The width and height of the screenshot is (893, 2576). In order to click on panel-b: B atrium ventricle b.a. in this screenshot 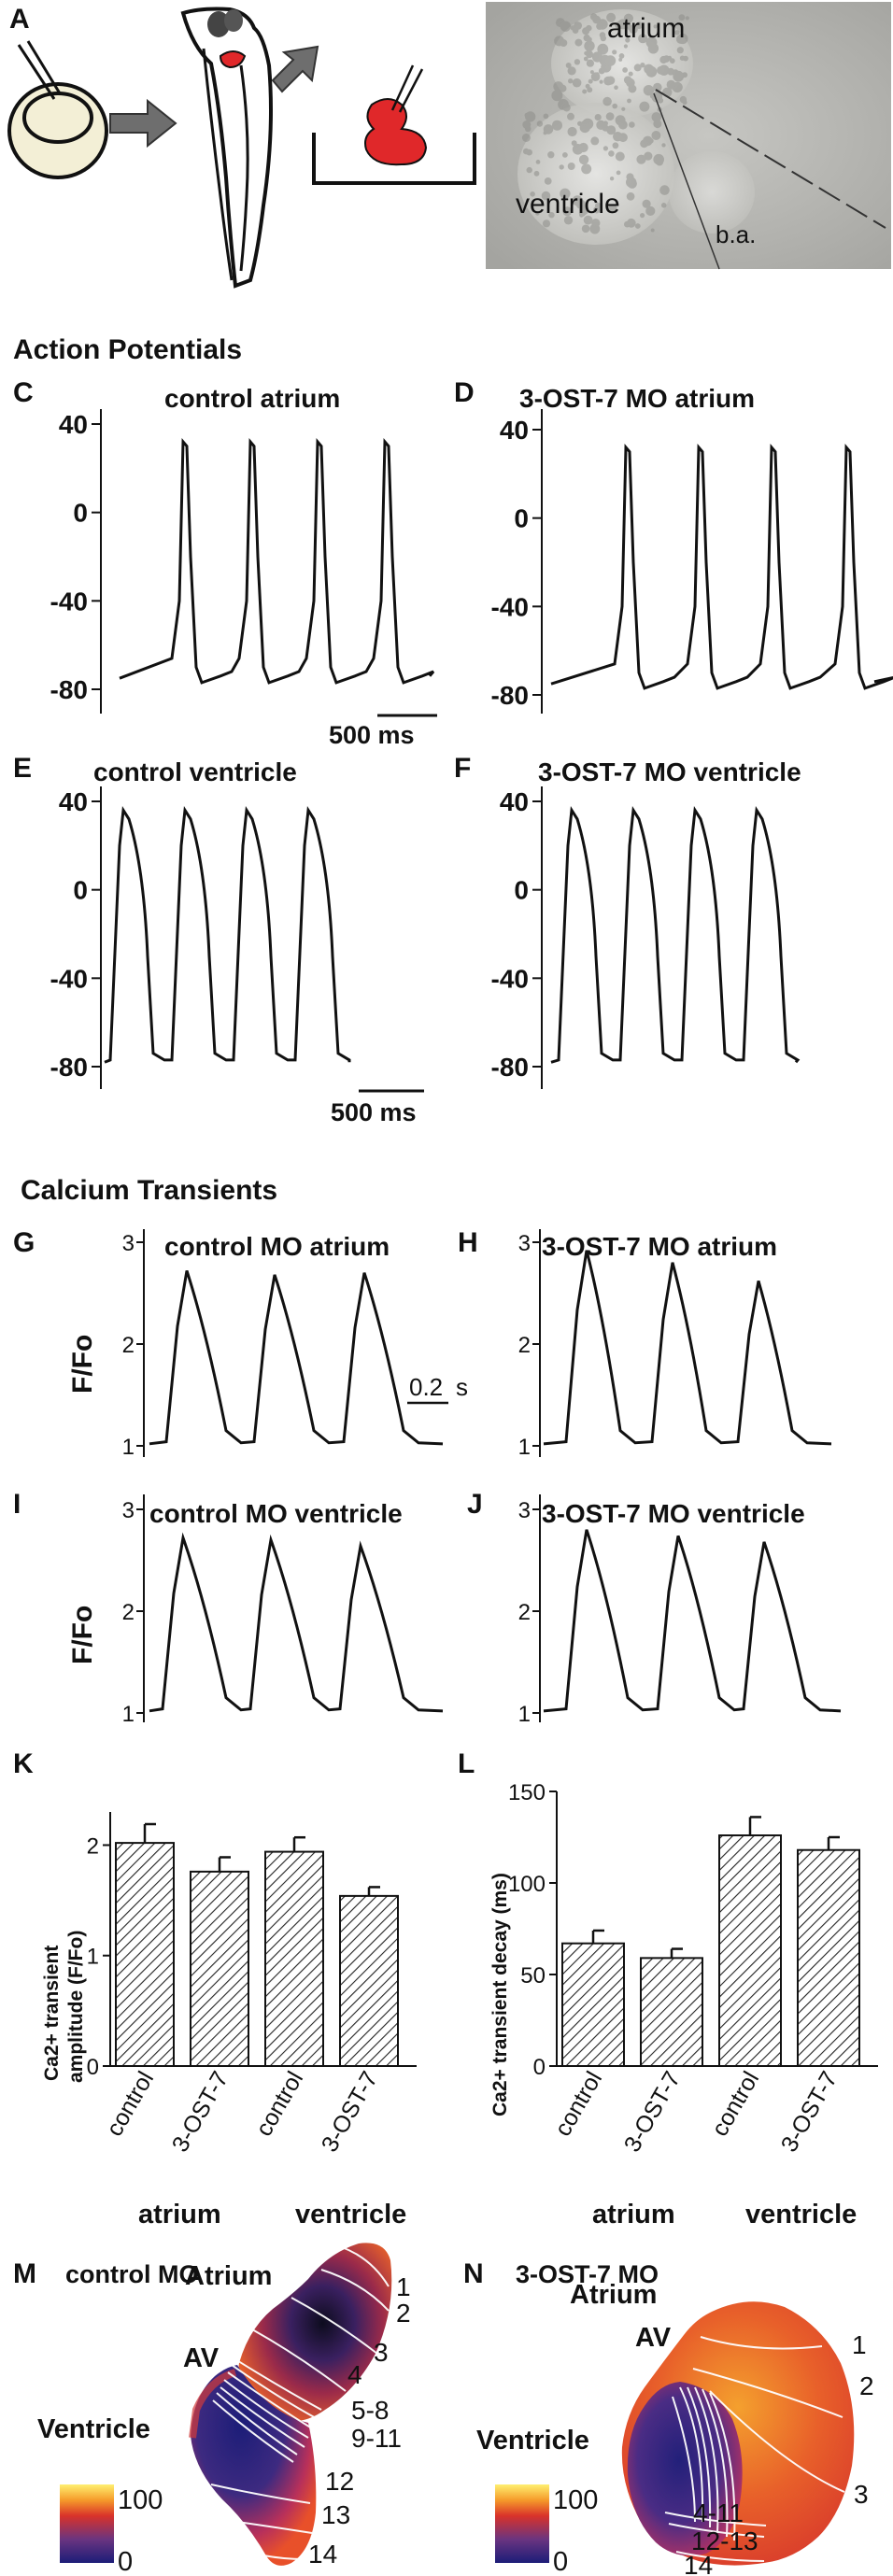, I will do `click(688, 136)`.